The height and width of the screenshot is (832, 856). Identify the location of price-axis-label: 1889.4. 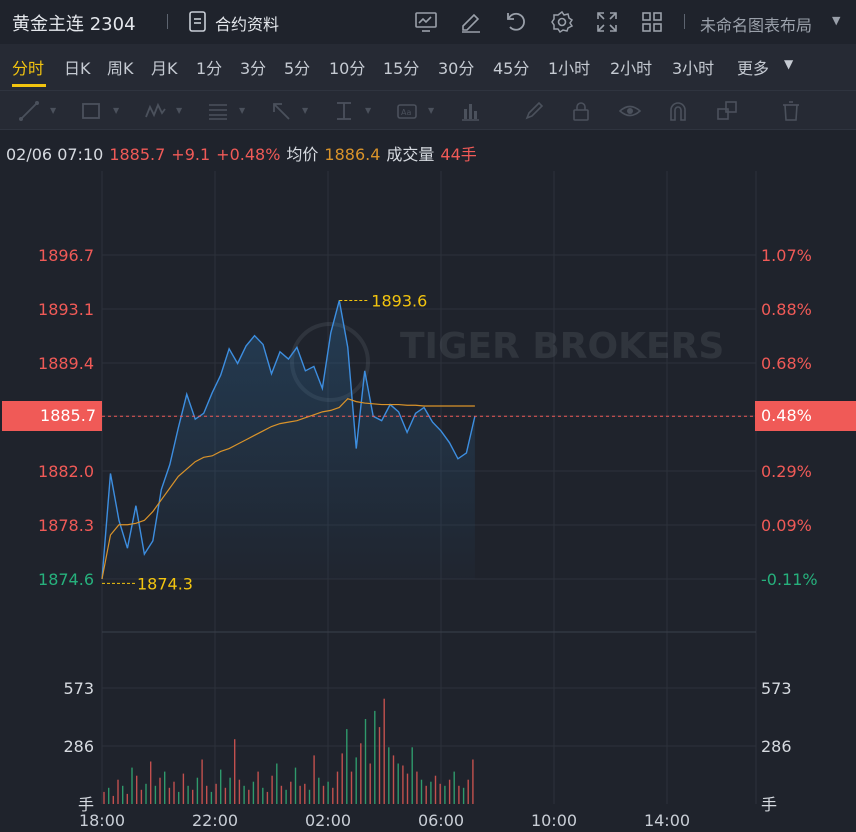
(66, 363).